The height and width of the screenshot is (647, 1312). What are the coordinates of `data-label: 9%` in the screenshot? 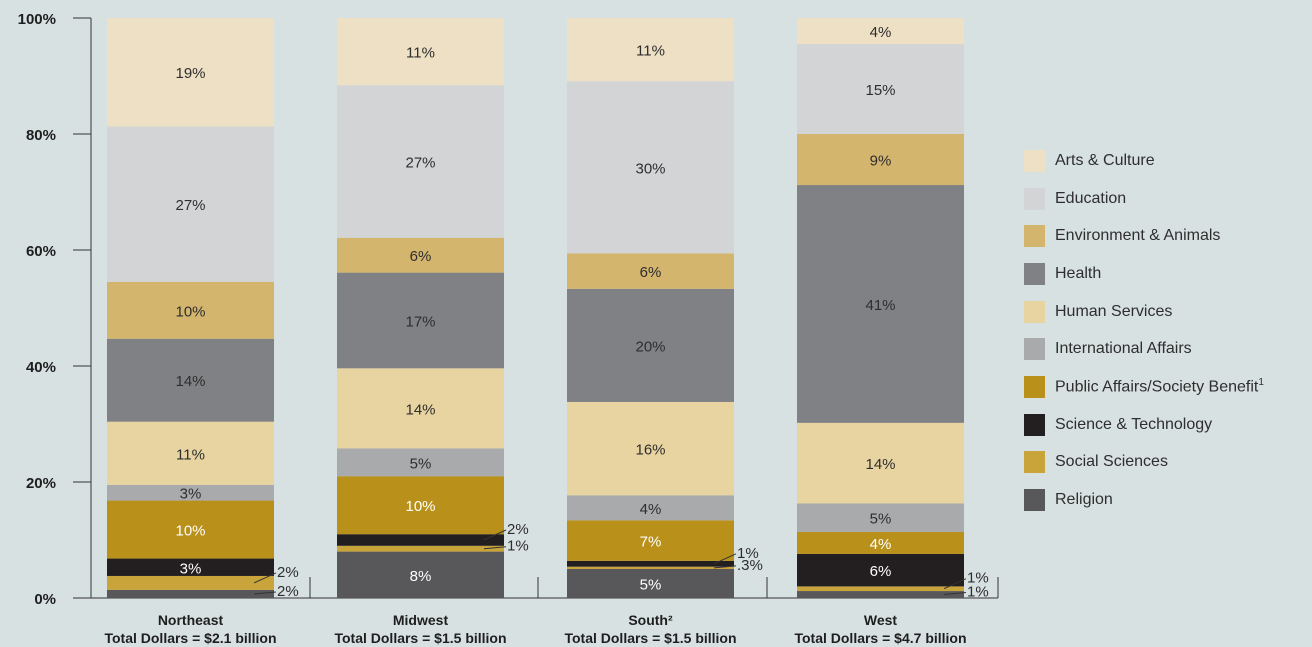 It's located at (881, 161).